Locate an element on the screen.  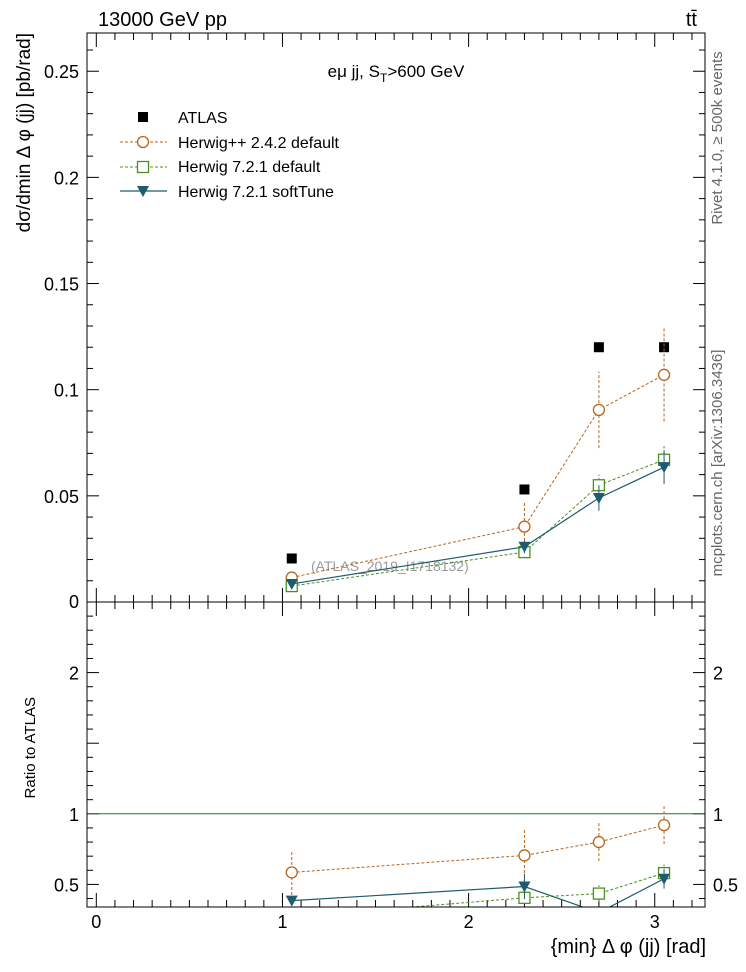
legend-marker-atlas is located at coordinates (143, 117).